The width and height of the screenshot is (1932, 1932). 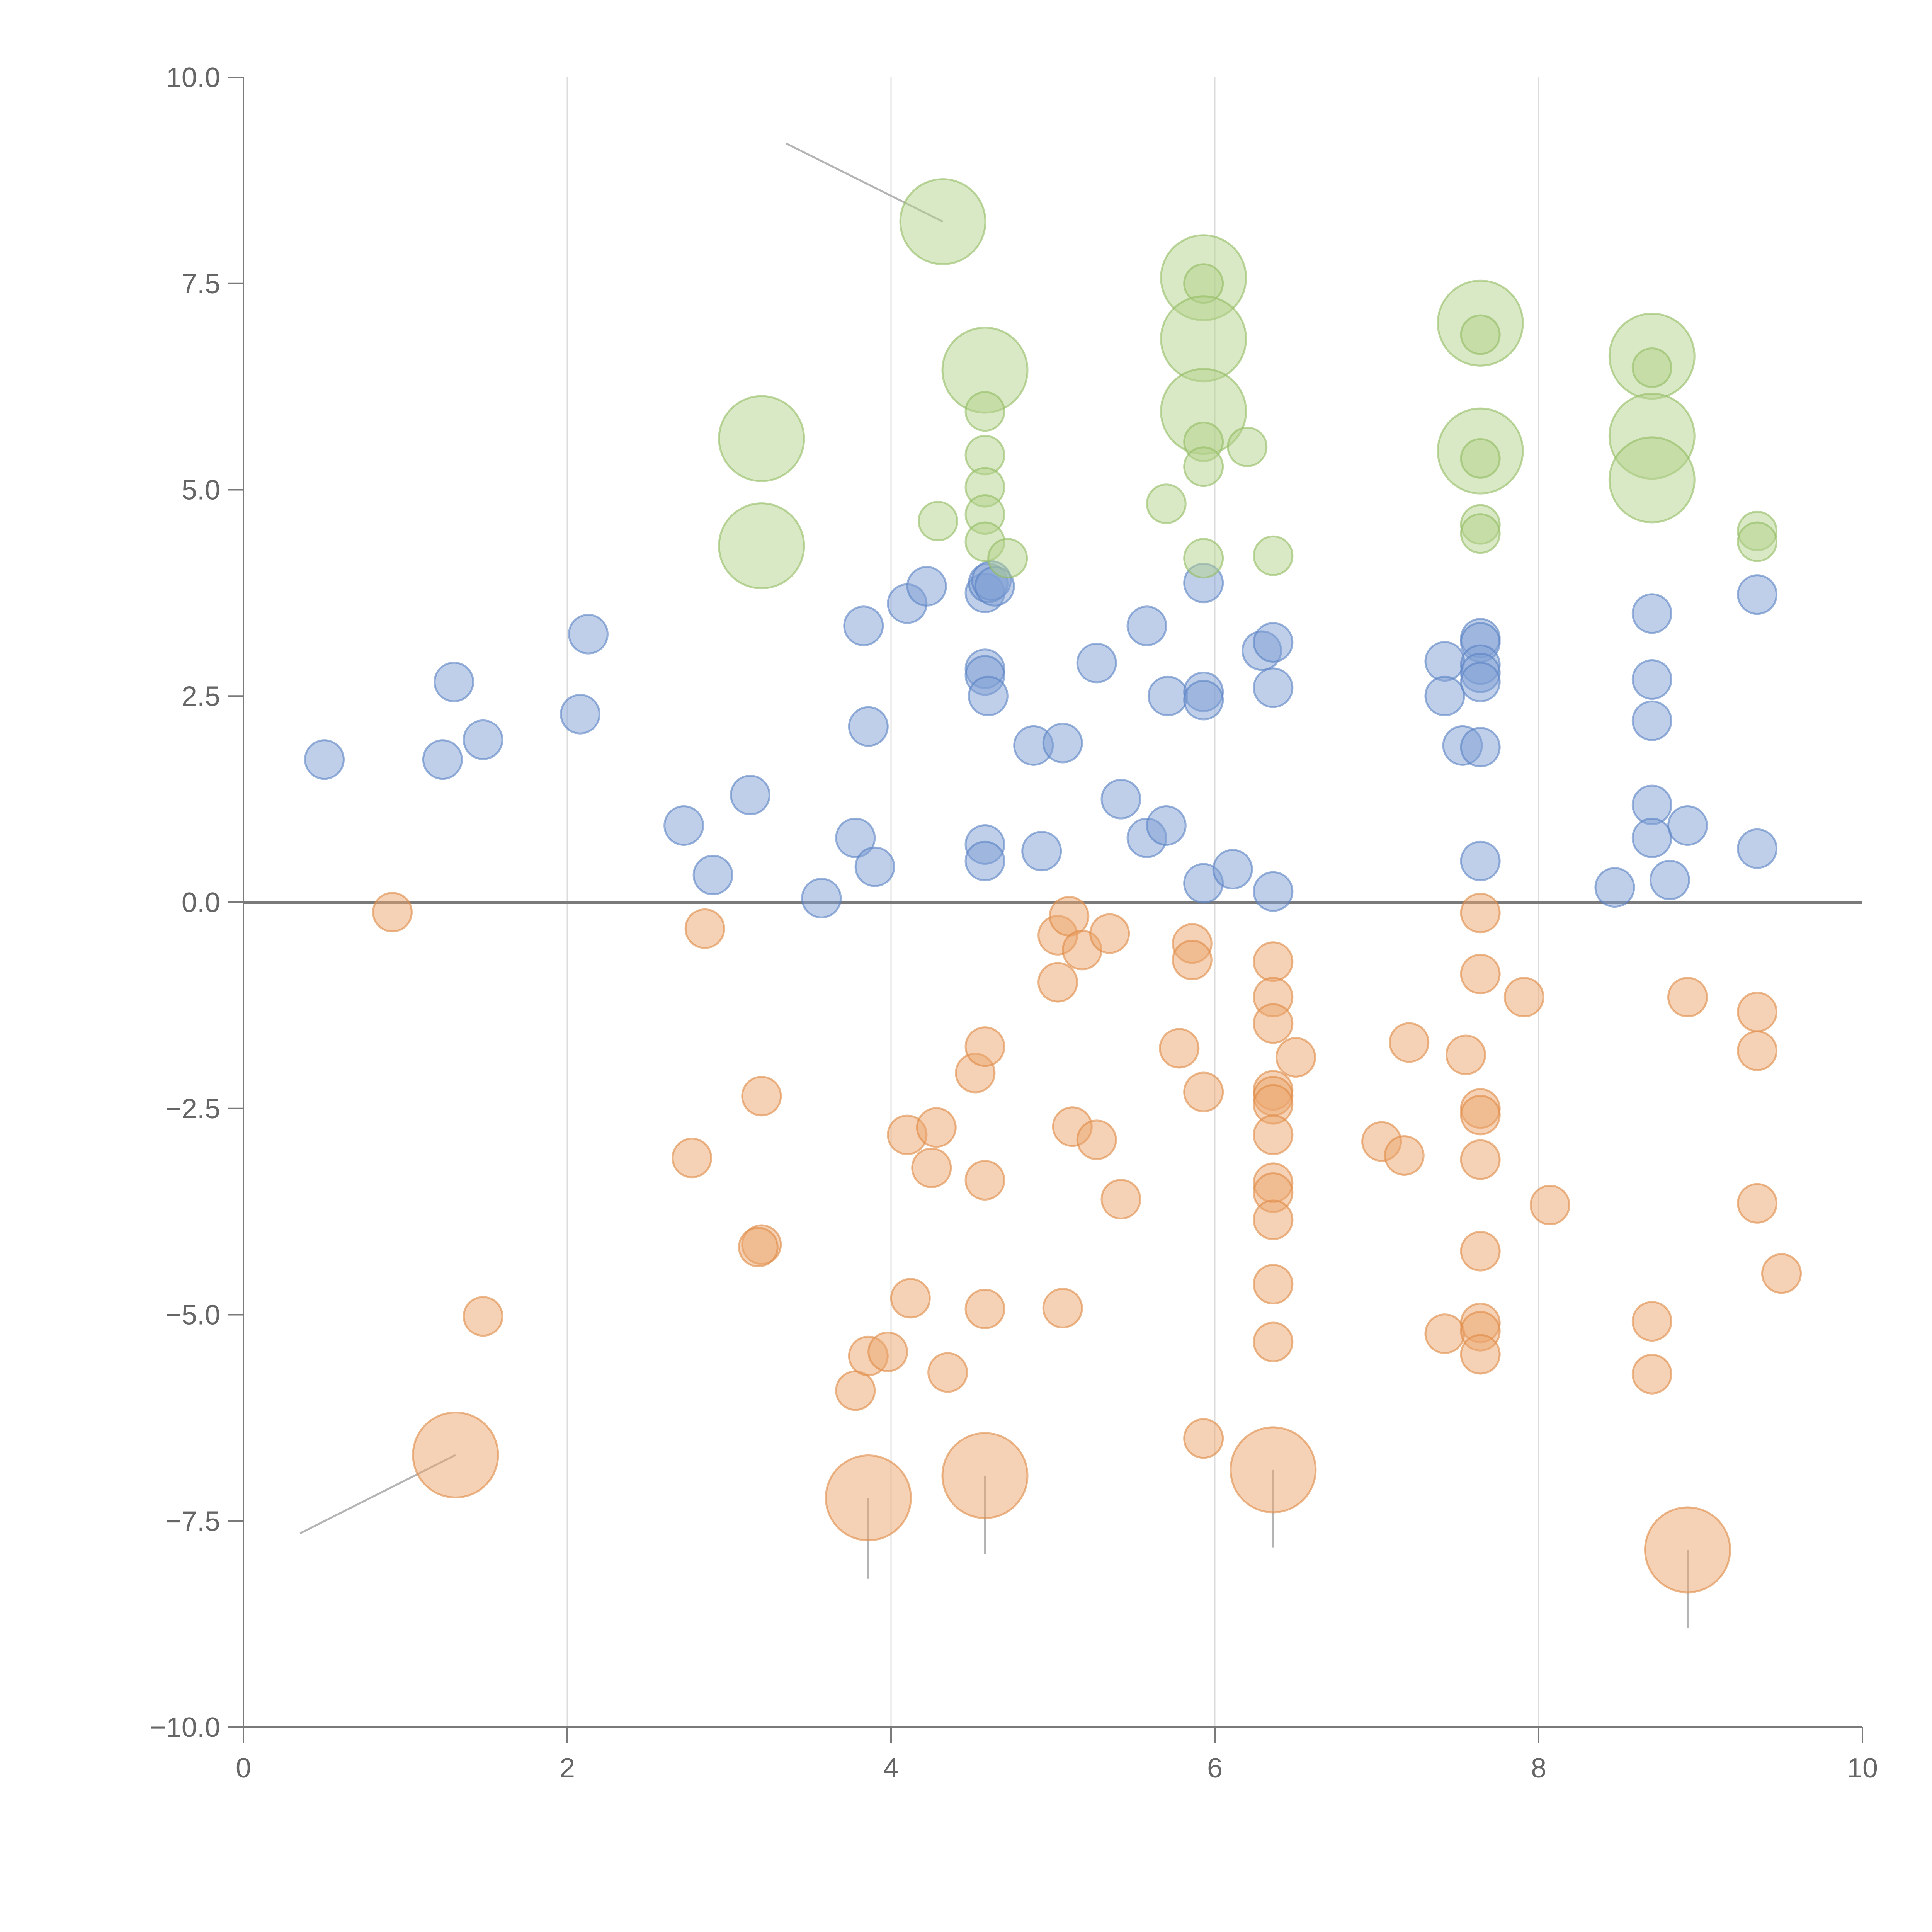 What do you see at coordinates (1539, 1769) in the screenshot?
I see `x-tick-label: 8` at bounding box center [1539, 1769].